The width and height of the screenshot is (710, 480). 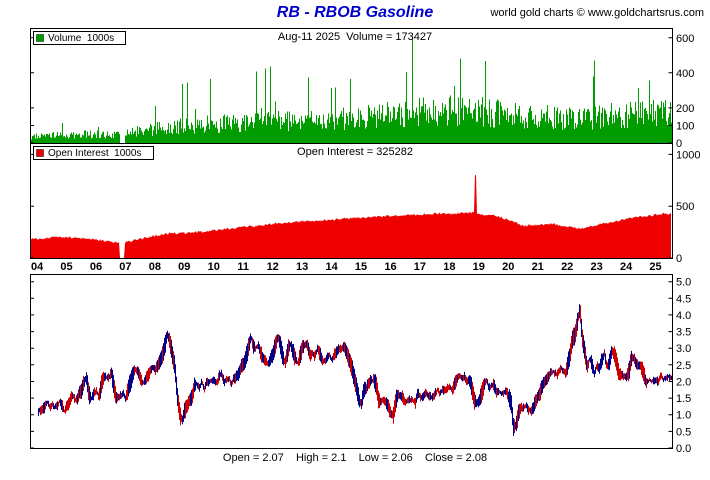 I want to click on year-tick-label: 22, so click(x=567, y=267).